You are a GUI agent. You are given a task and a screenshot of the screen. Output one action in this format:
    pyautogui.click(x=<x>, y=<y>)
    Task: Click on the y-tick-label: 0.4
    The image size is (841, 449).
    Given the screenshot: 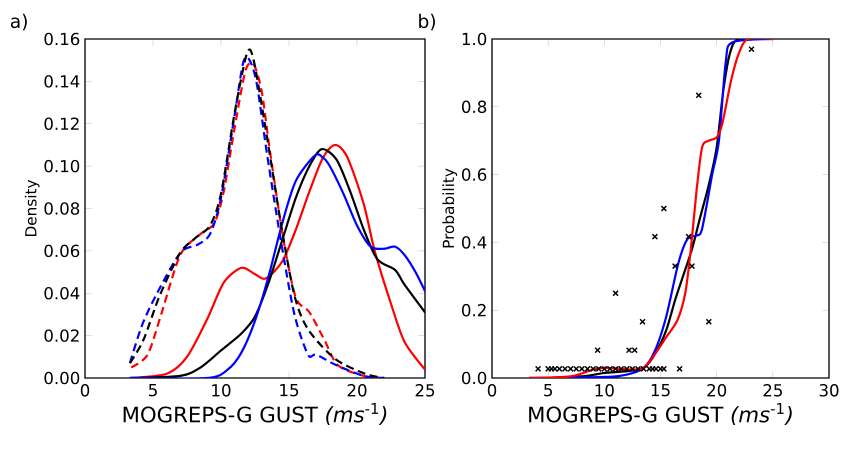 What is the action you would take?
    pyautogui.click(x=474, y=242)
    